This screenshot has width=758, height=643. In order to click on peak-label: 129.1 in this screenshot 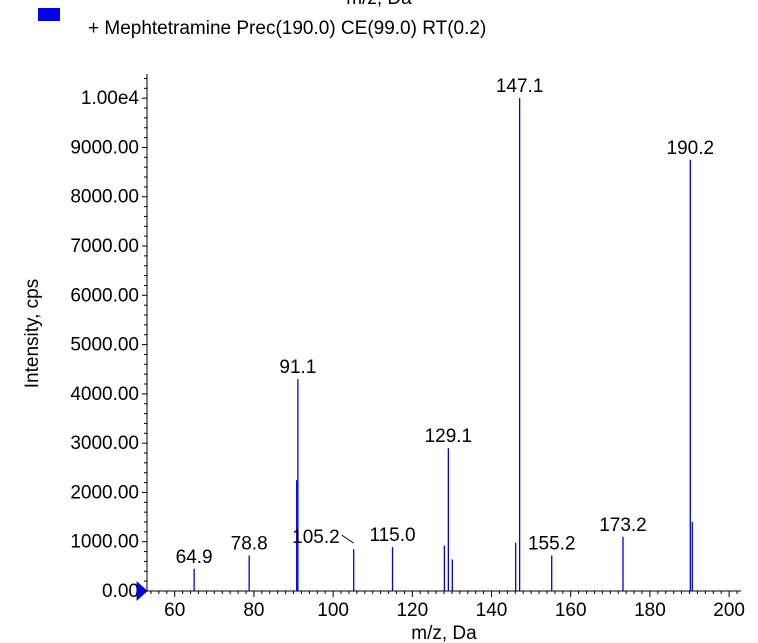, I will do `click(449, 436)`.